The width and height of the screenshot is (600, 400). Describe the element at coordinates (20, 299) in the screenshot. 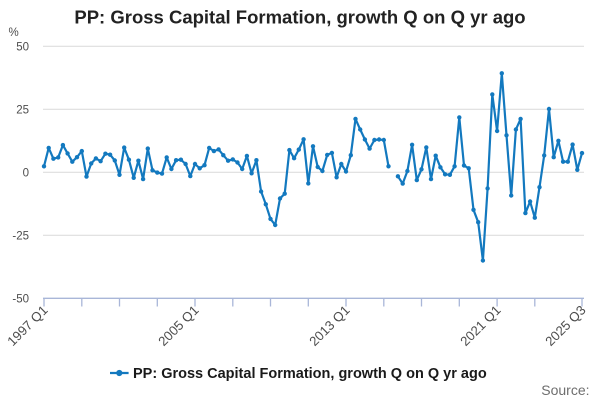

I see `svg-text: -50` at that location.